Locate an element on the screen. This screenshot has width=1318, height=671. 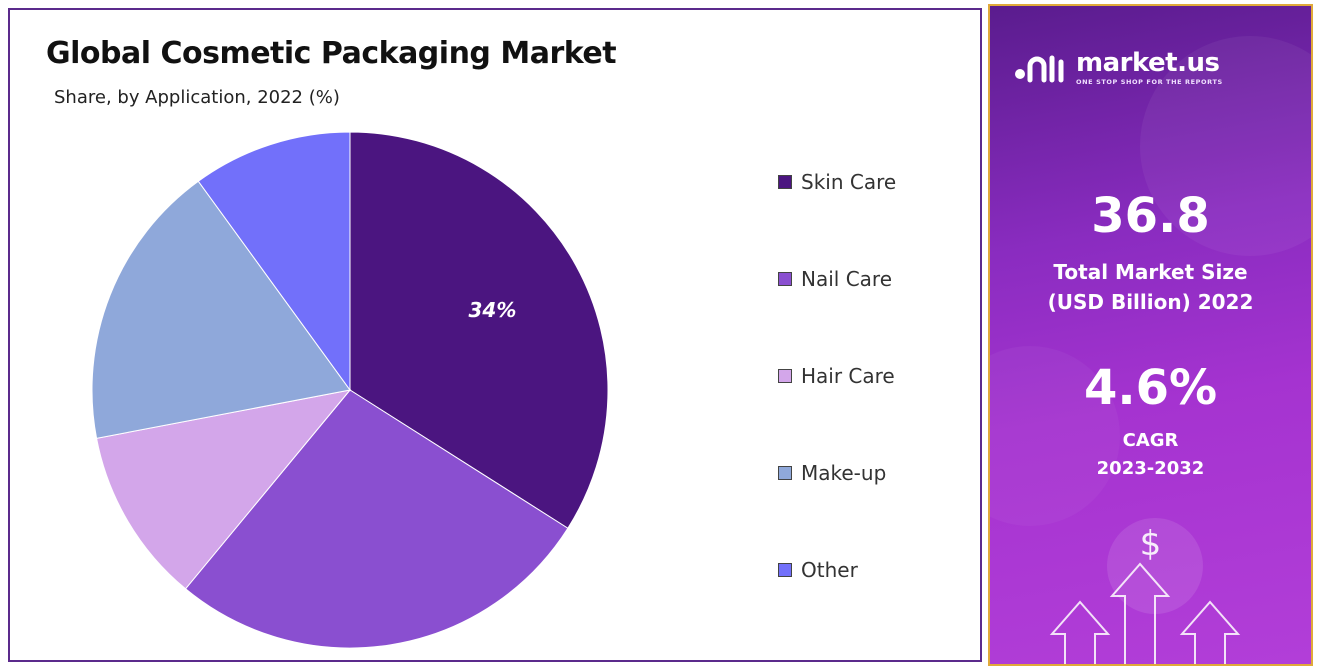
cagr-label: CAGR is located at coordinates (1150, 440).